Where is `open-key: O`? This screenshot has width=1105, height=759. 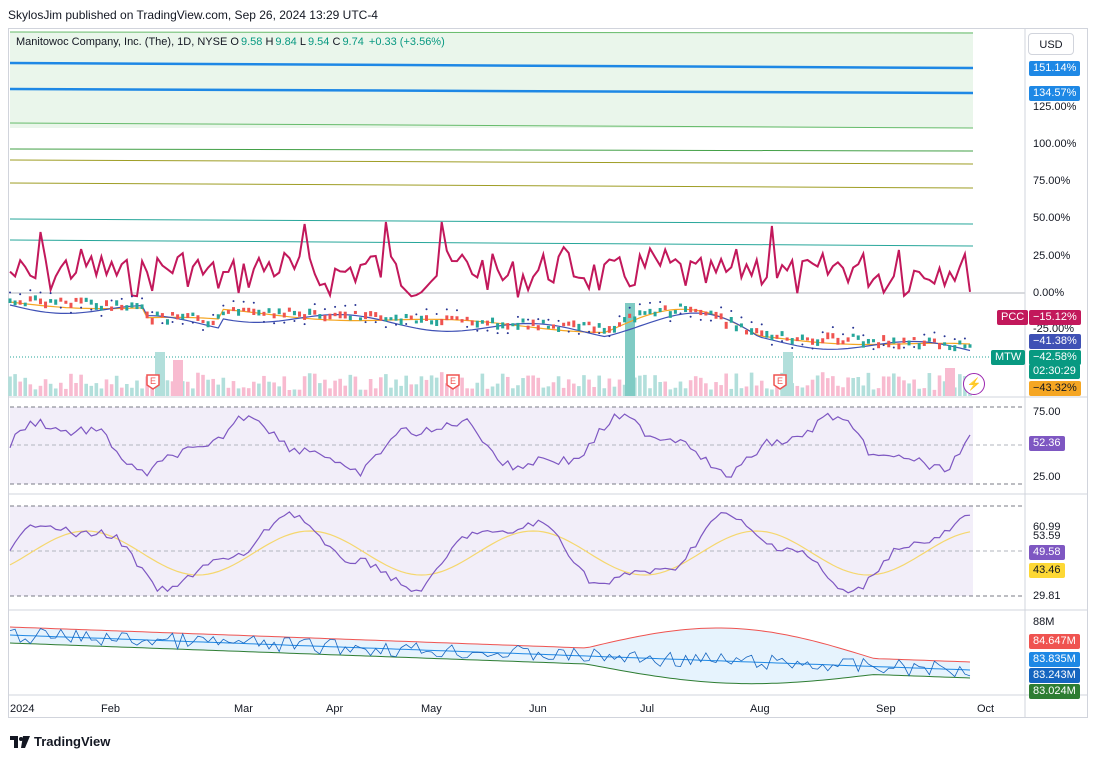 open-key: O is located at coordinates (234, 42).